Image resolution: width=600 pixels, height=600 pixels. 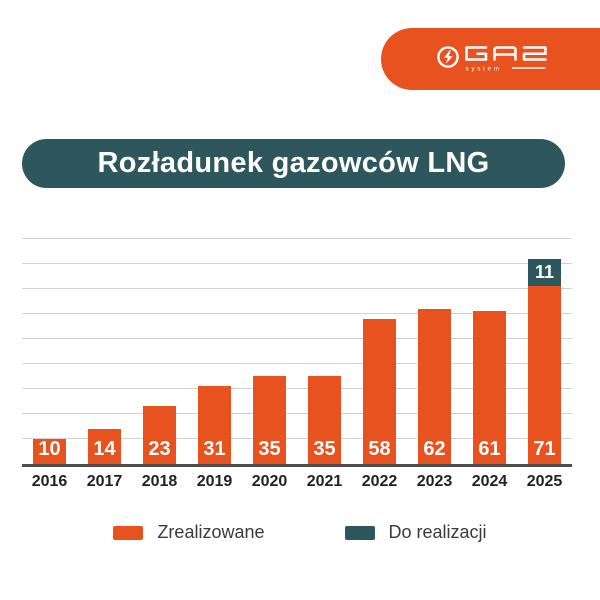 I want to click on bar-column-2025: 11 71, so click(x=544, y=345).